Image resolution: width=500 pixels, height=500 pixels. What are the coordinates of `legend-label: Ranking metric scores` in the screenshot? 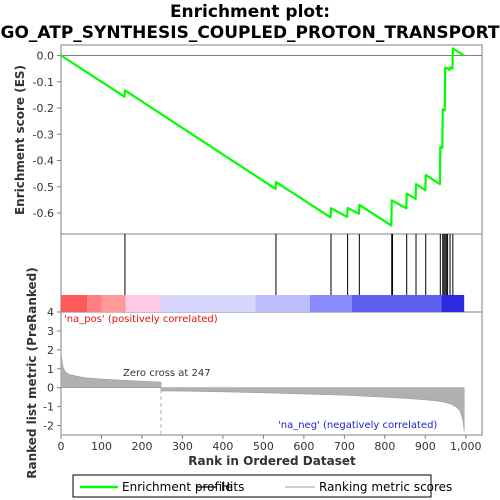 It's located at (385, 487).